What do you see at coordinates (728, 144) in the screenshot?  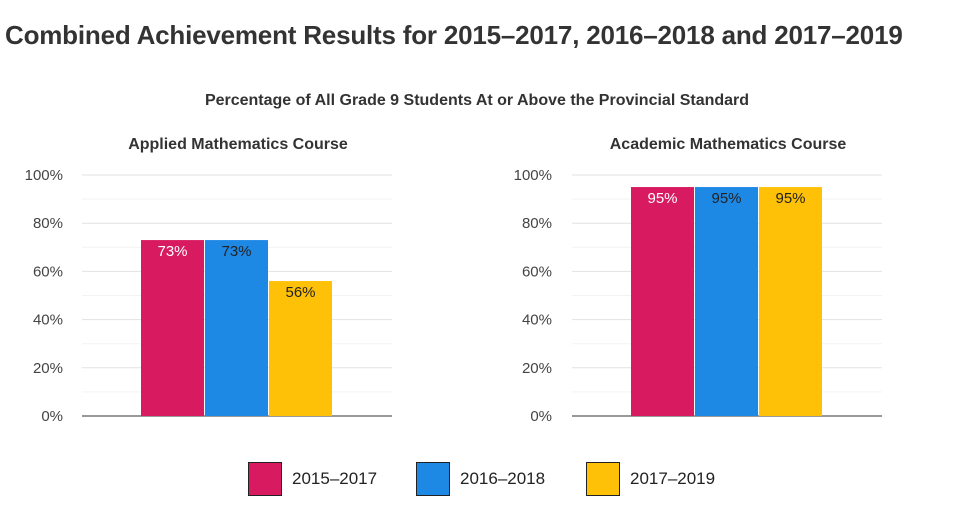 I see `chart-title: Academic Mathematics Course` at bounding box center [728, 144].